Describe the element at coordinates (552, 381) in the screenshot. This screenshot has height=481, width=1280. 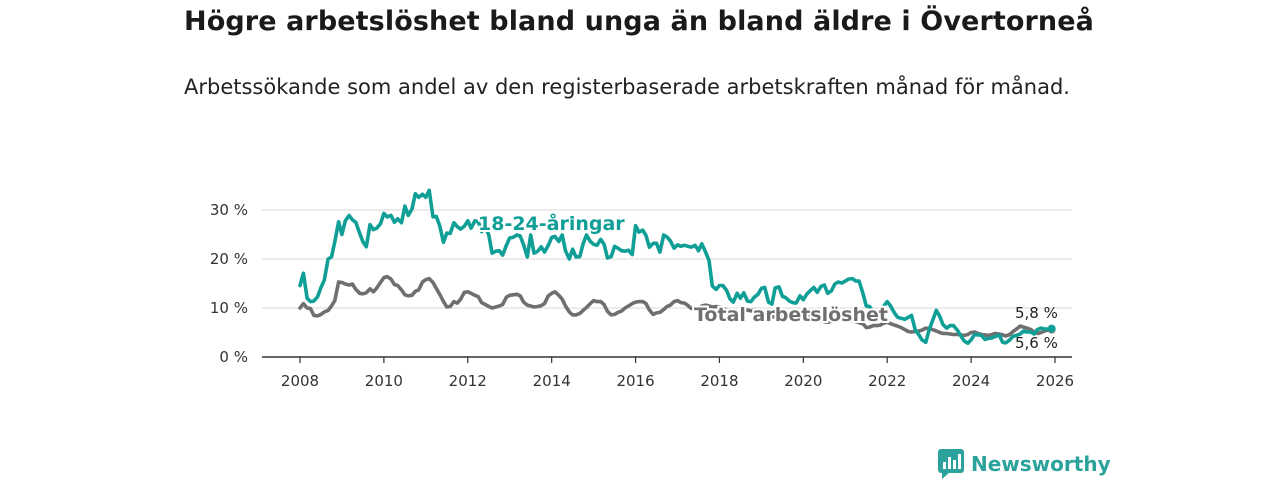
I see `x-tick-label: 2014` at that location.